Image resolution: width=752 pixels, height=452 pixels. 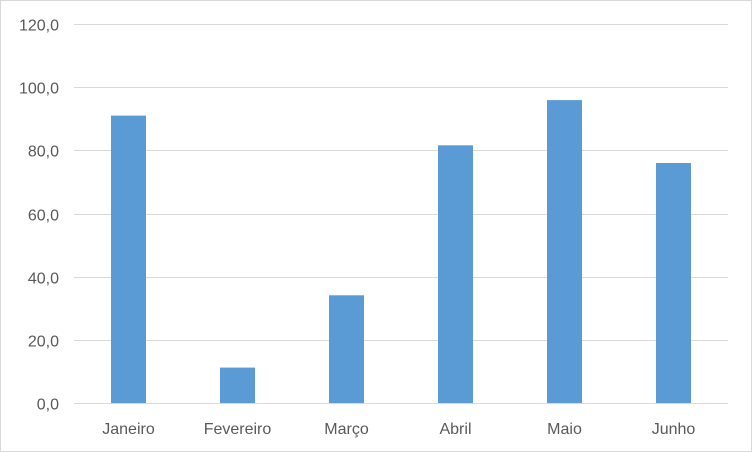 What do you see at coordinates (43, 152) in the screenshot?
I see `y-tick-label: 80,0` at bounding box center [43, 152].